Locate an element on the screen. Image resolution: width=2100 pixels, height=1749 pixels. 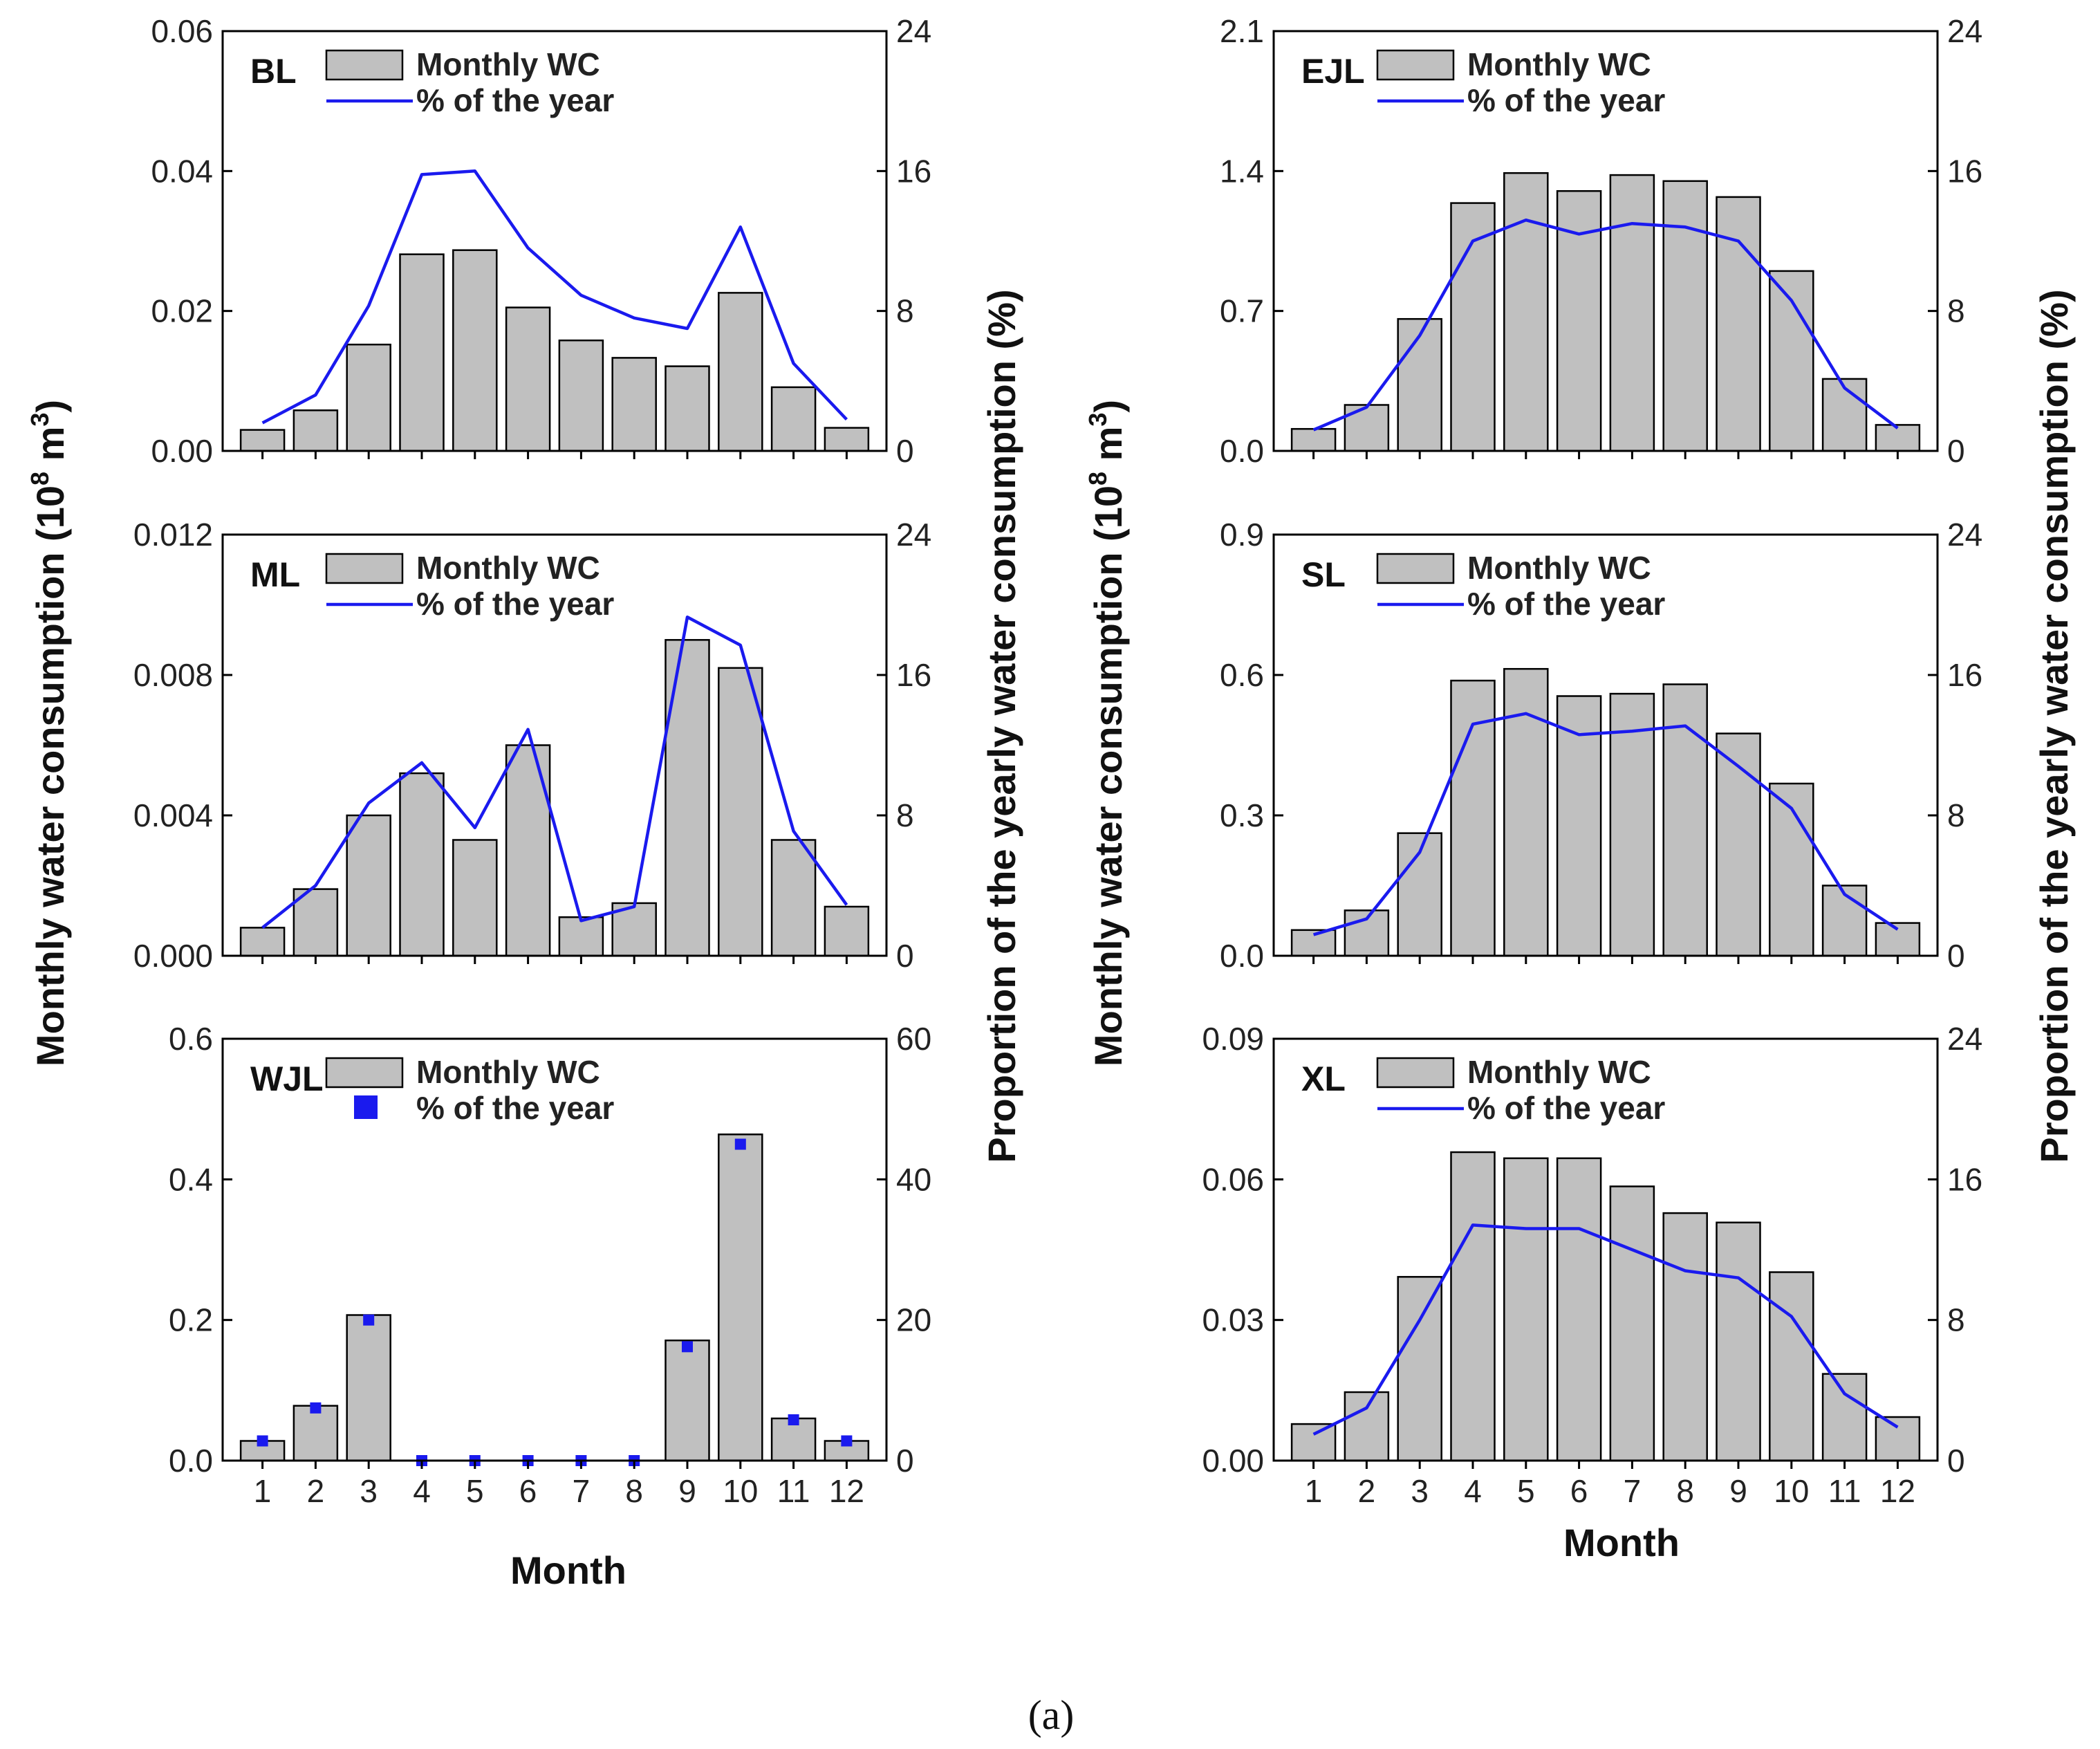
right-tick-label: 24 is located at coordinates (1964, 1039).